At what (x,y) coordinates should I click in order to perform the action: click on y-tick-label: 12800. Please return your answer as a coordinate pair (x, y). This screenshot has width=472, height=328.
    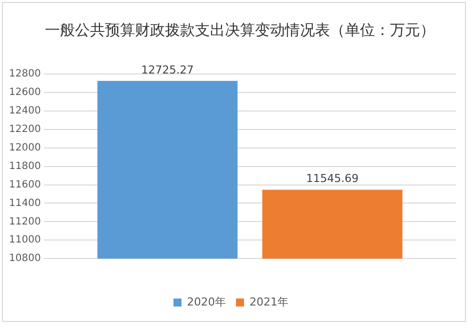
    Looking at the image, I should click on (25, 74).